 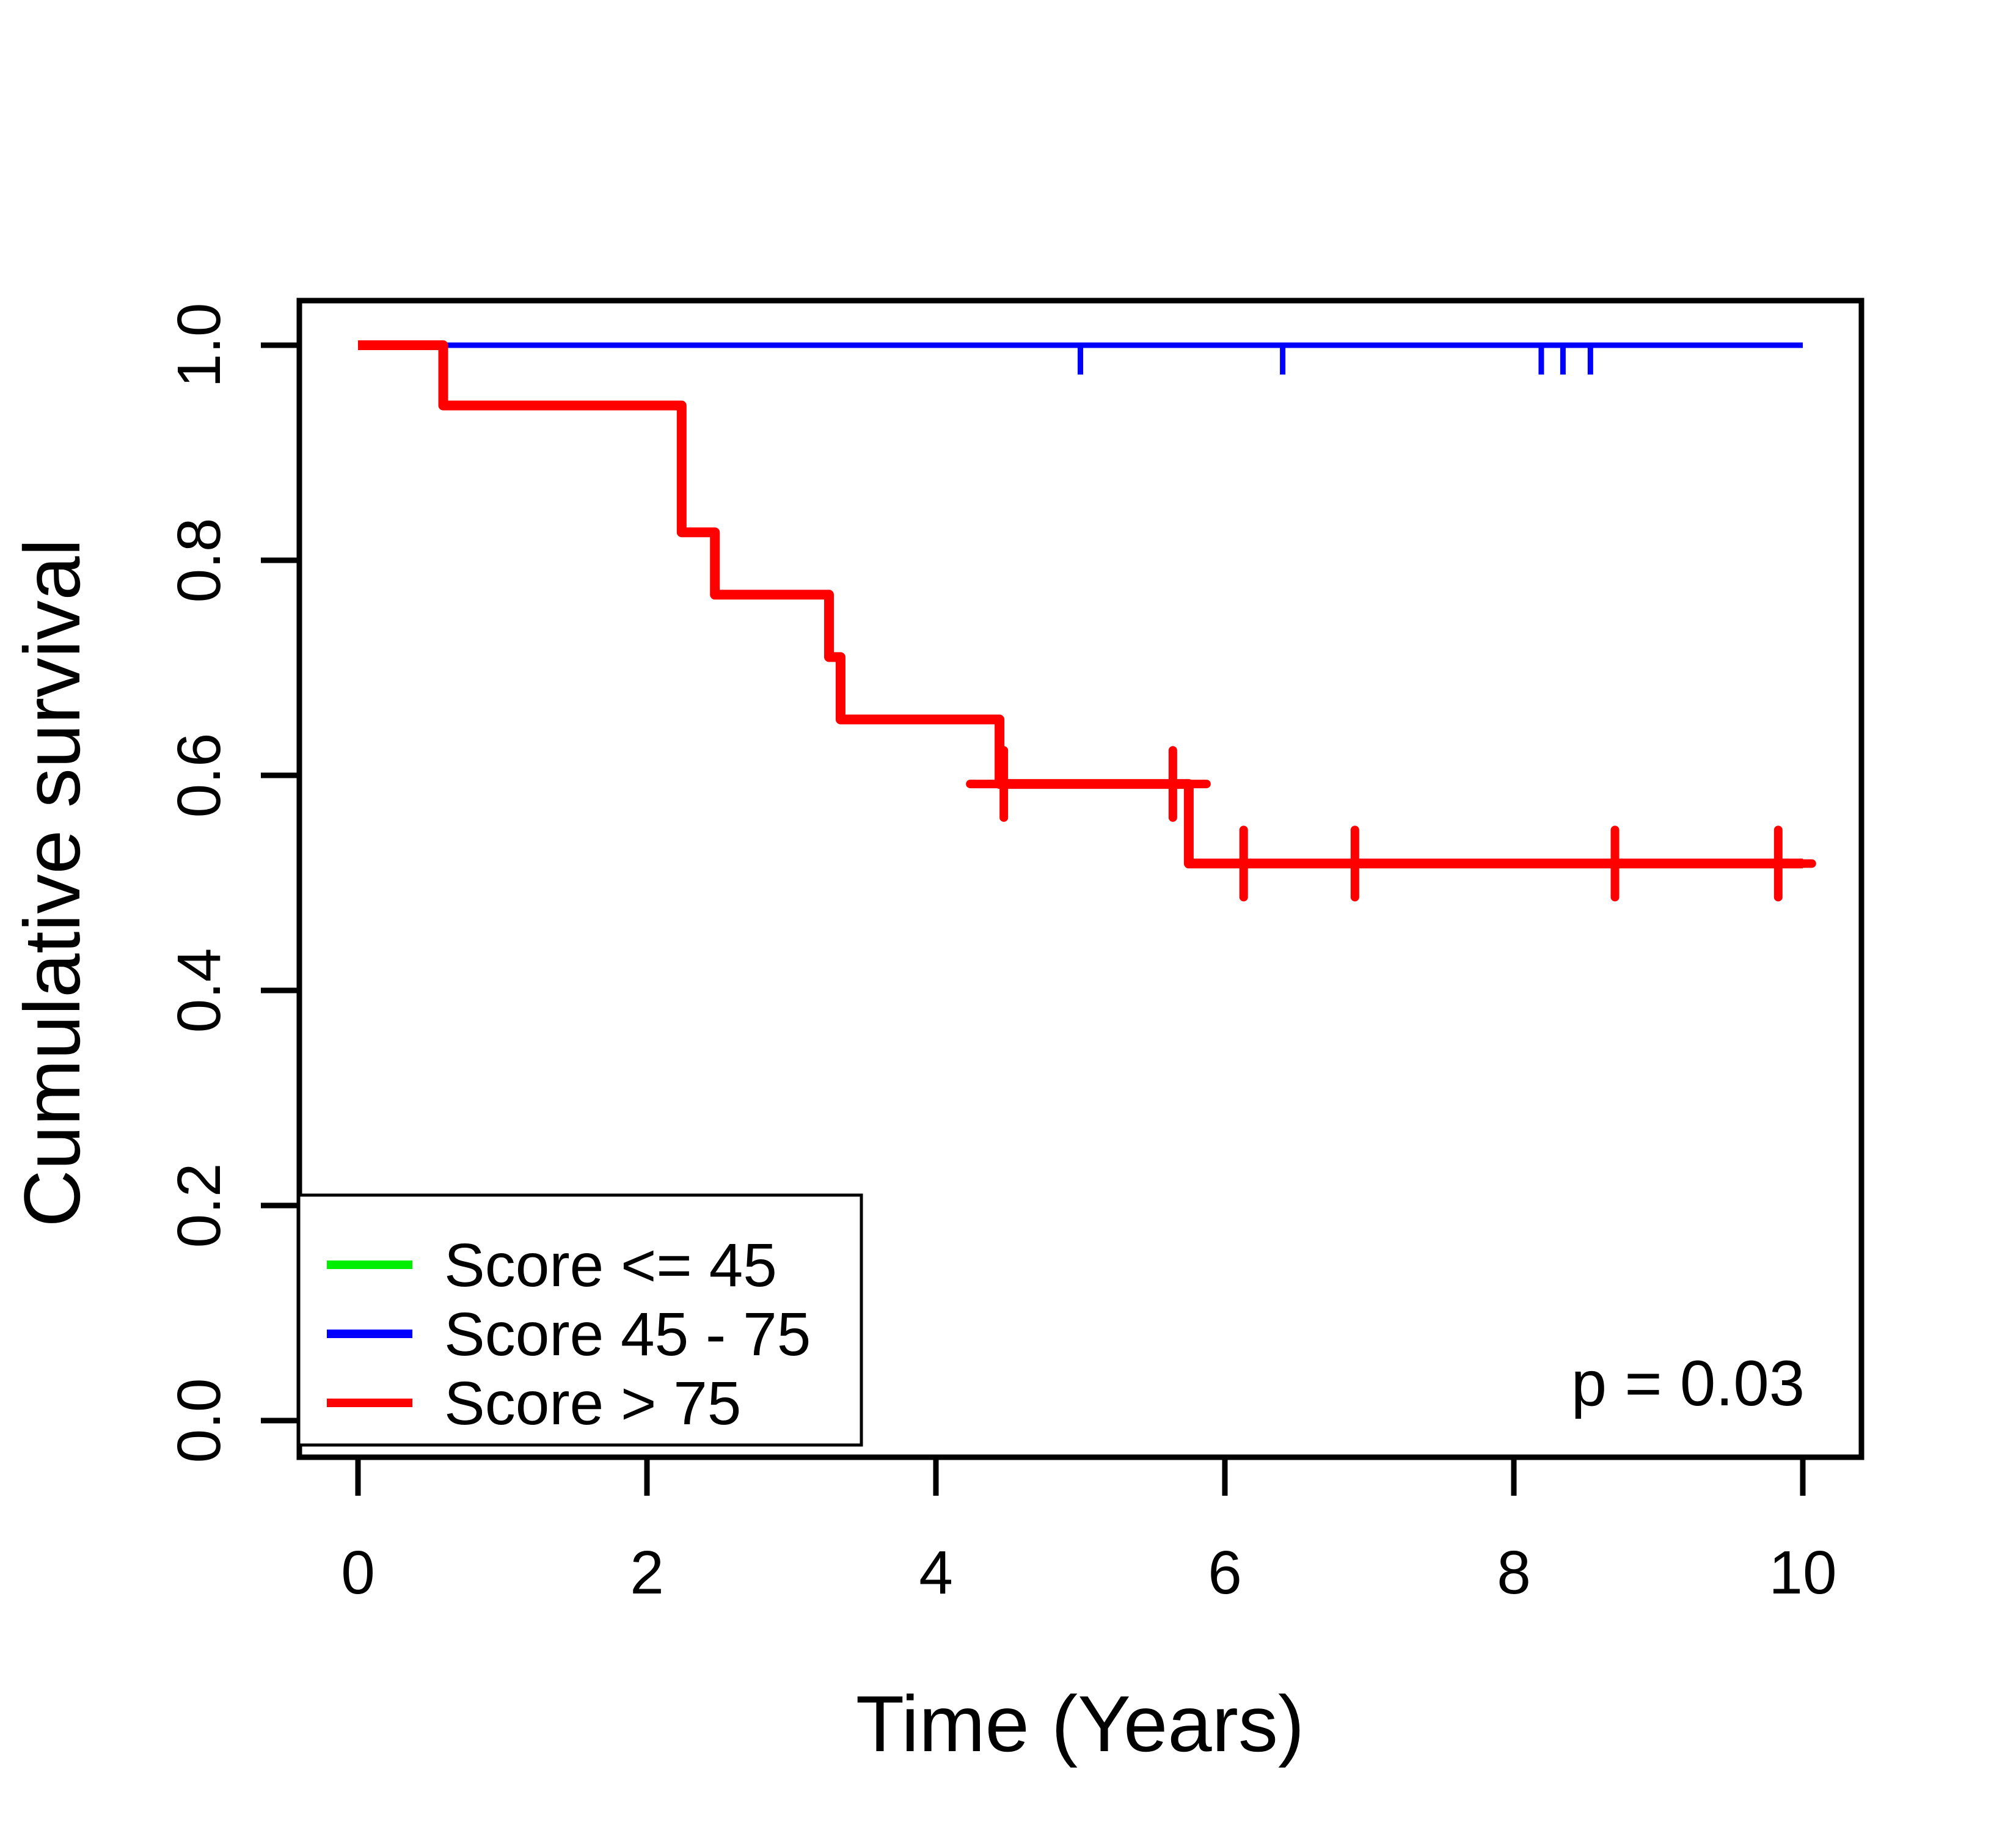 I want to click on x-tick-label-10: 10, so click(x=1802, y=1572).